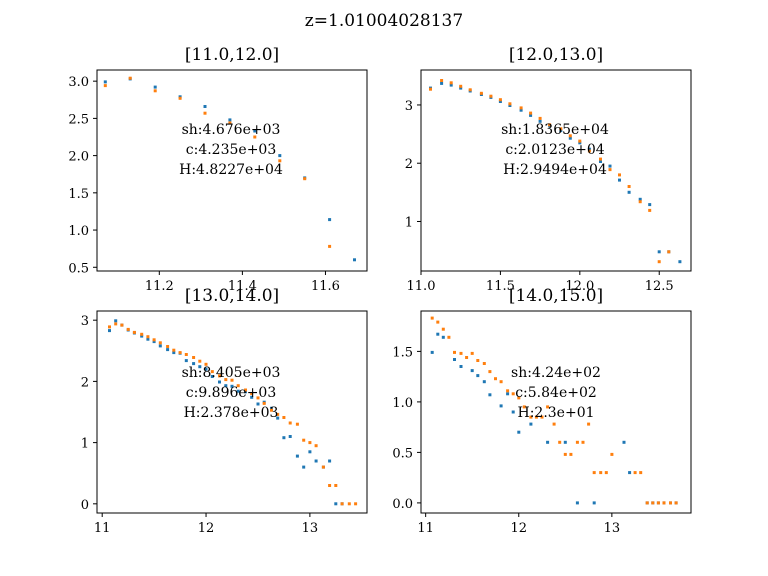 The image size is (768, 576). What do you see at coordinates (78, 194) in the screenshot?
I see `y-tick-label: 1.5` at bounding box center [78, 194].